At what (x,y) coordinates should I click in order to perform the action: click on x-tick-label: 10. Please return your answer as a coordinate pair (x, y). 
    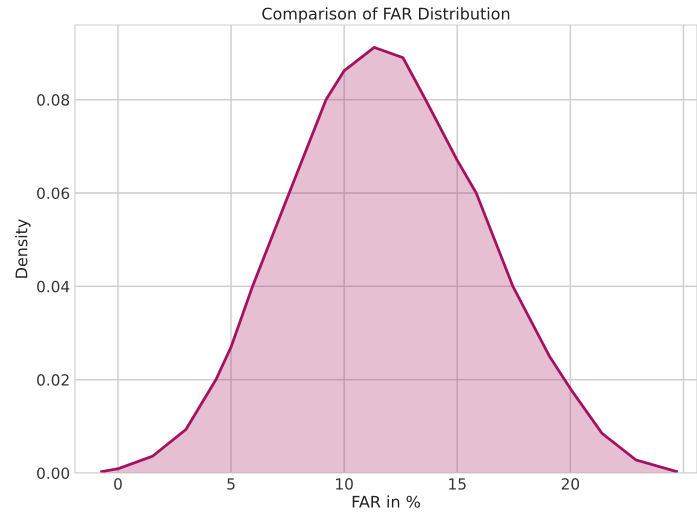
    Looking at the image, I should click on (344, 484).